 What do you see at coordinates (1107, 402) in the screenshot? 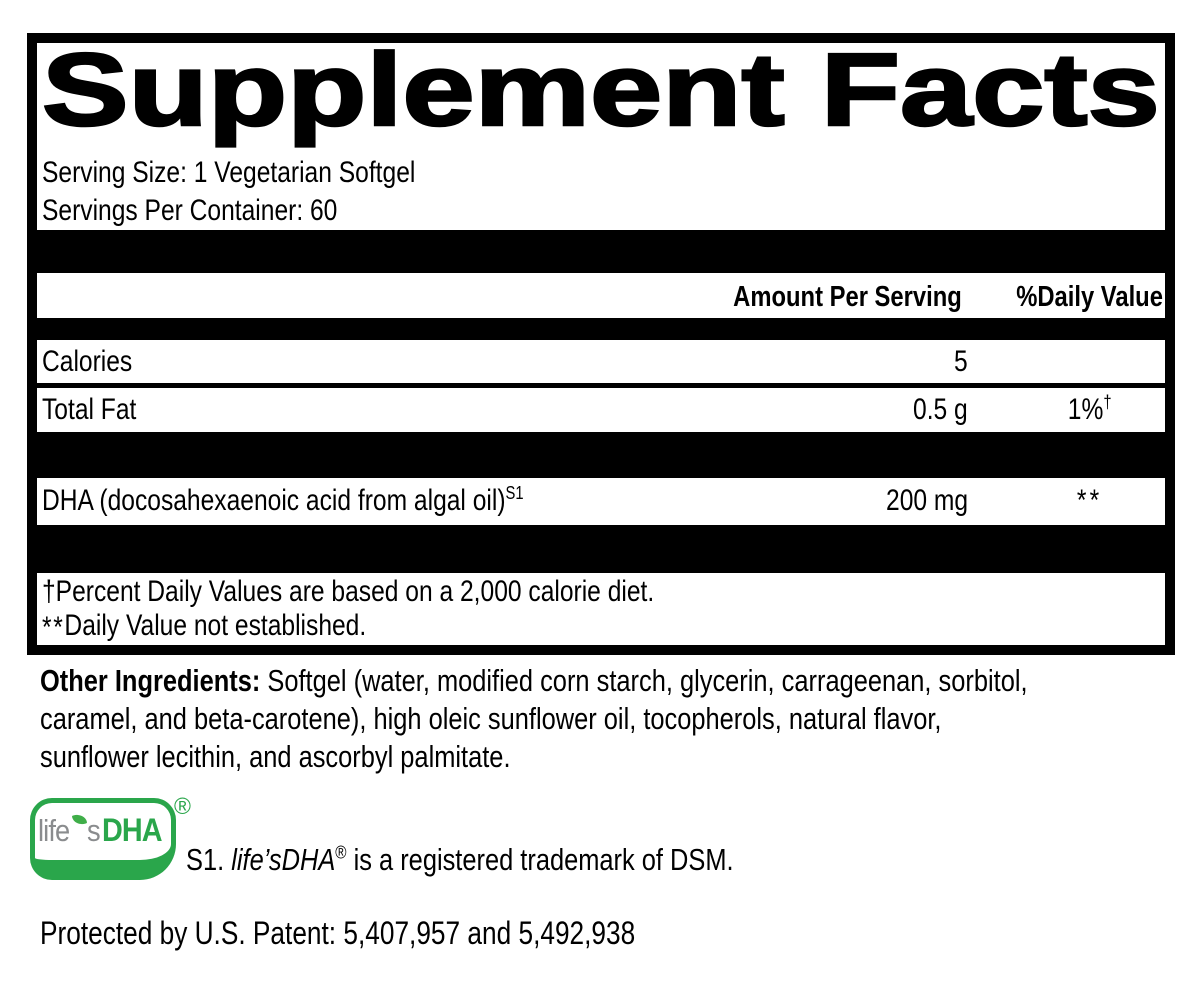
I see `dagger-superscript: †` at bounding box center [1107, 402].